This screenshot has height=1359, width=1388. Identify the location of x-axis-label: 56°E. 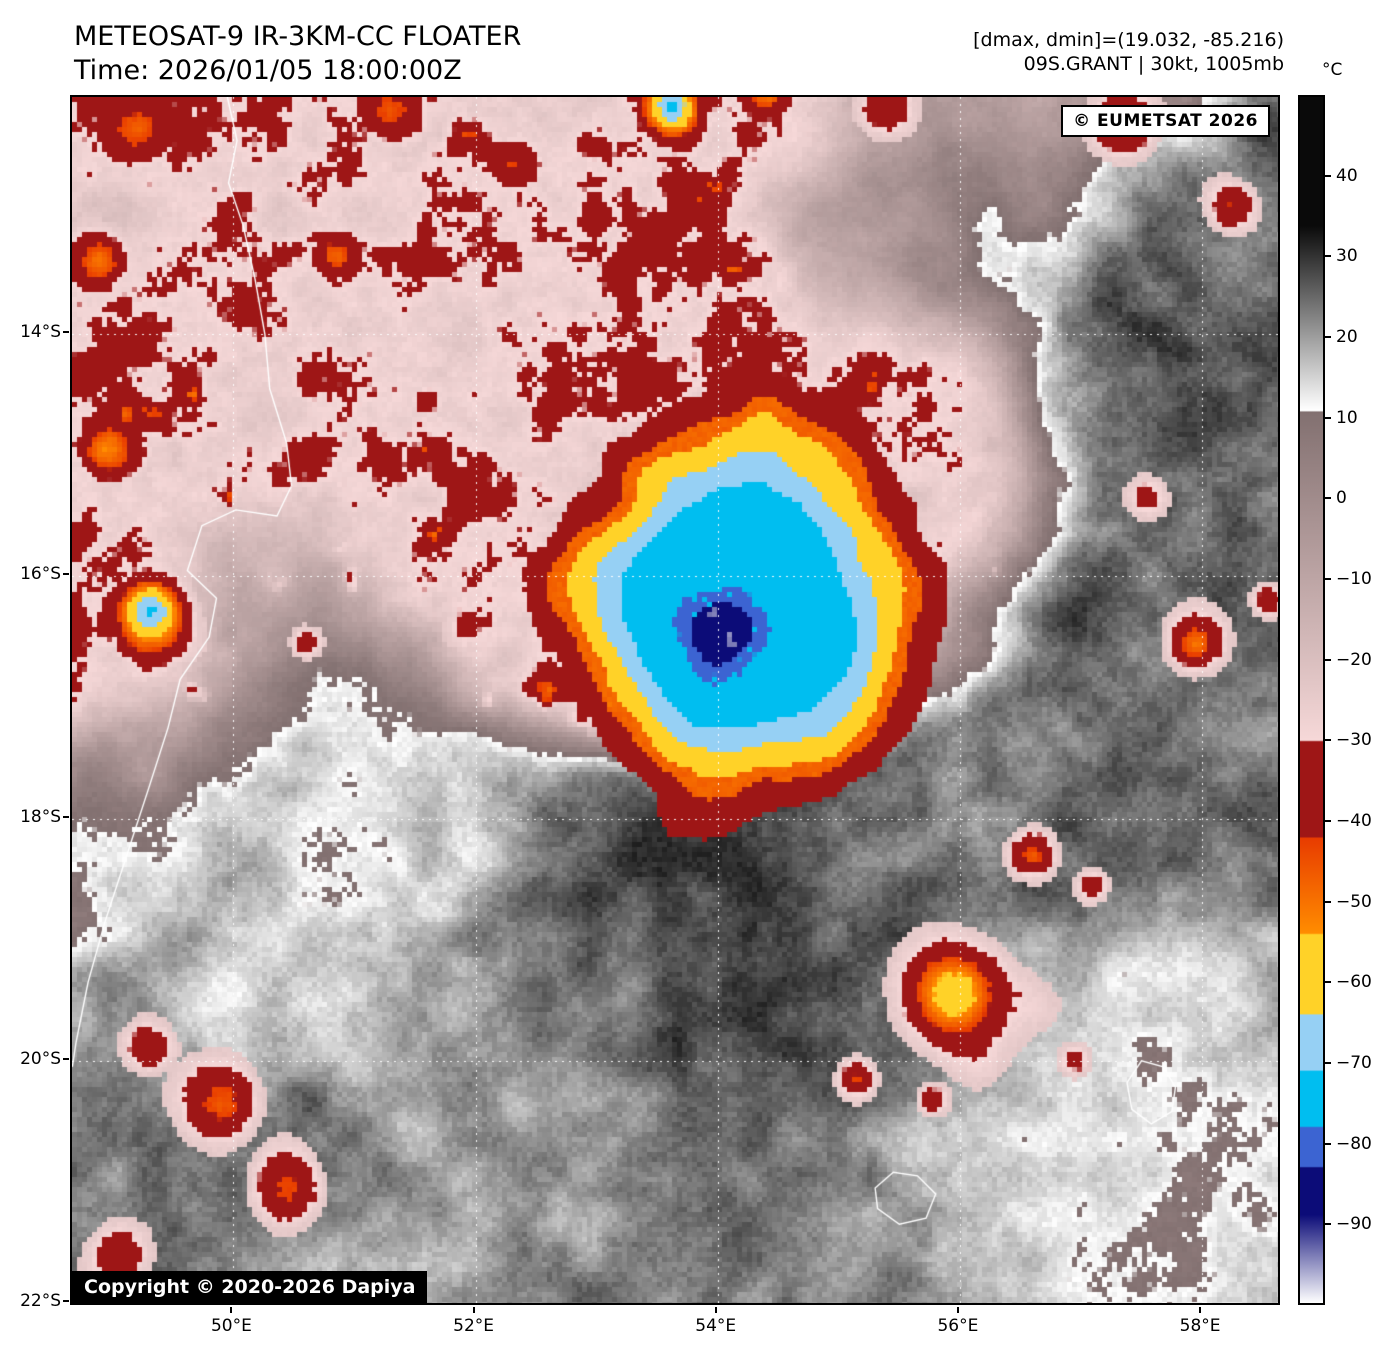
(958, 1326).